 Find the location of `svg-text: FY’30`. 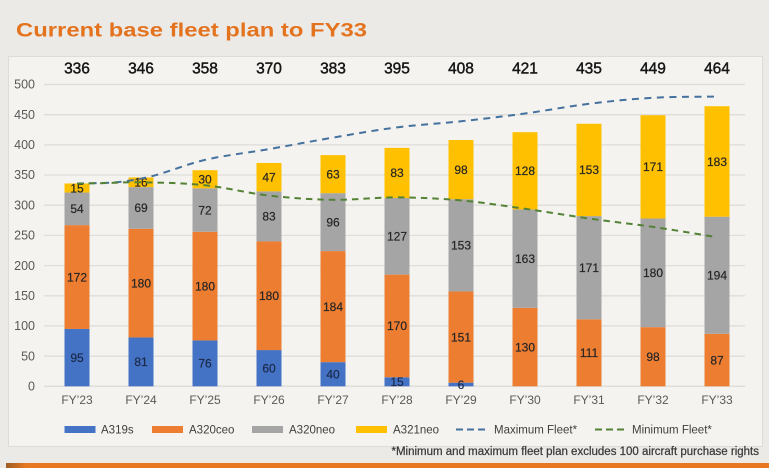

svg-text: FY’30 is located at coordinates (525, 400).